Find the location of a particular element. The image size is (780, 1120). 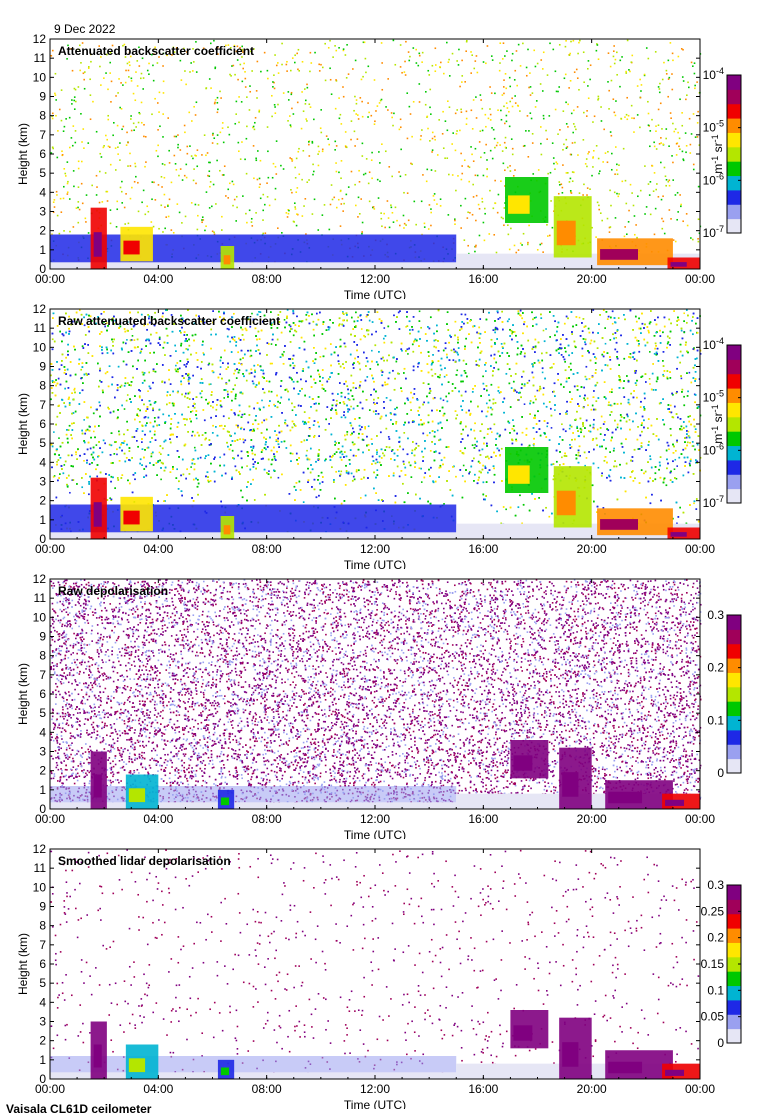

panel-title: Attenuated backscatter coefficient is located at coordinates (156, 51).